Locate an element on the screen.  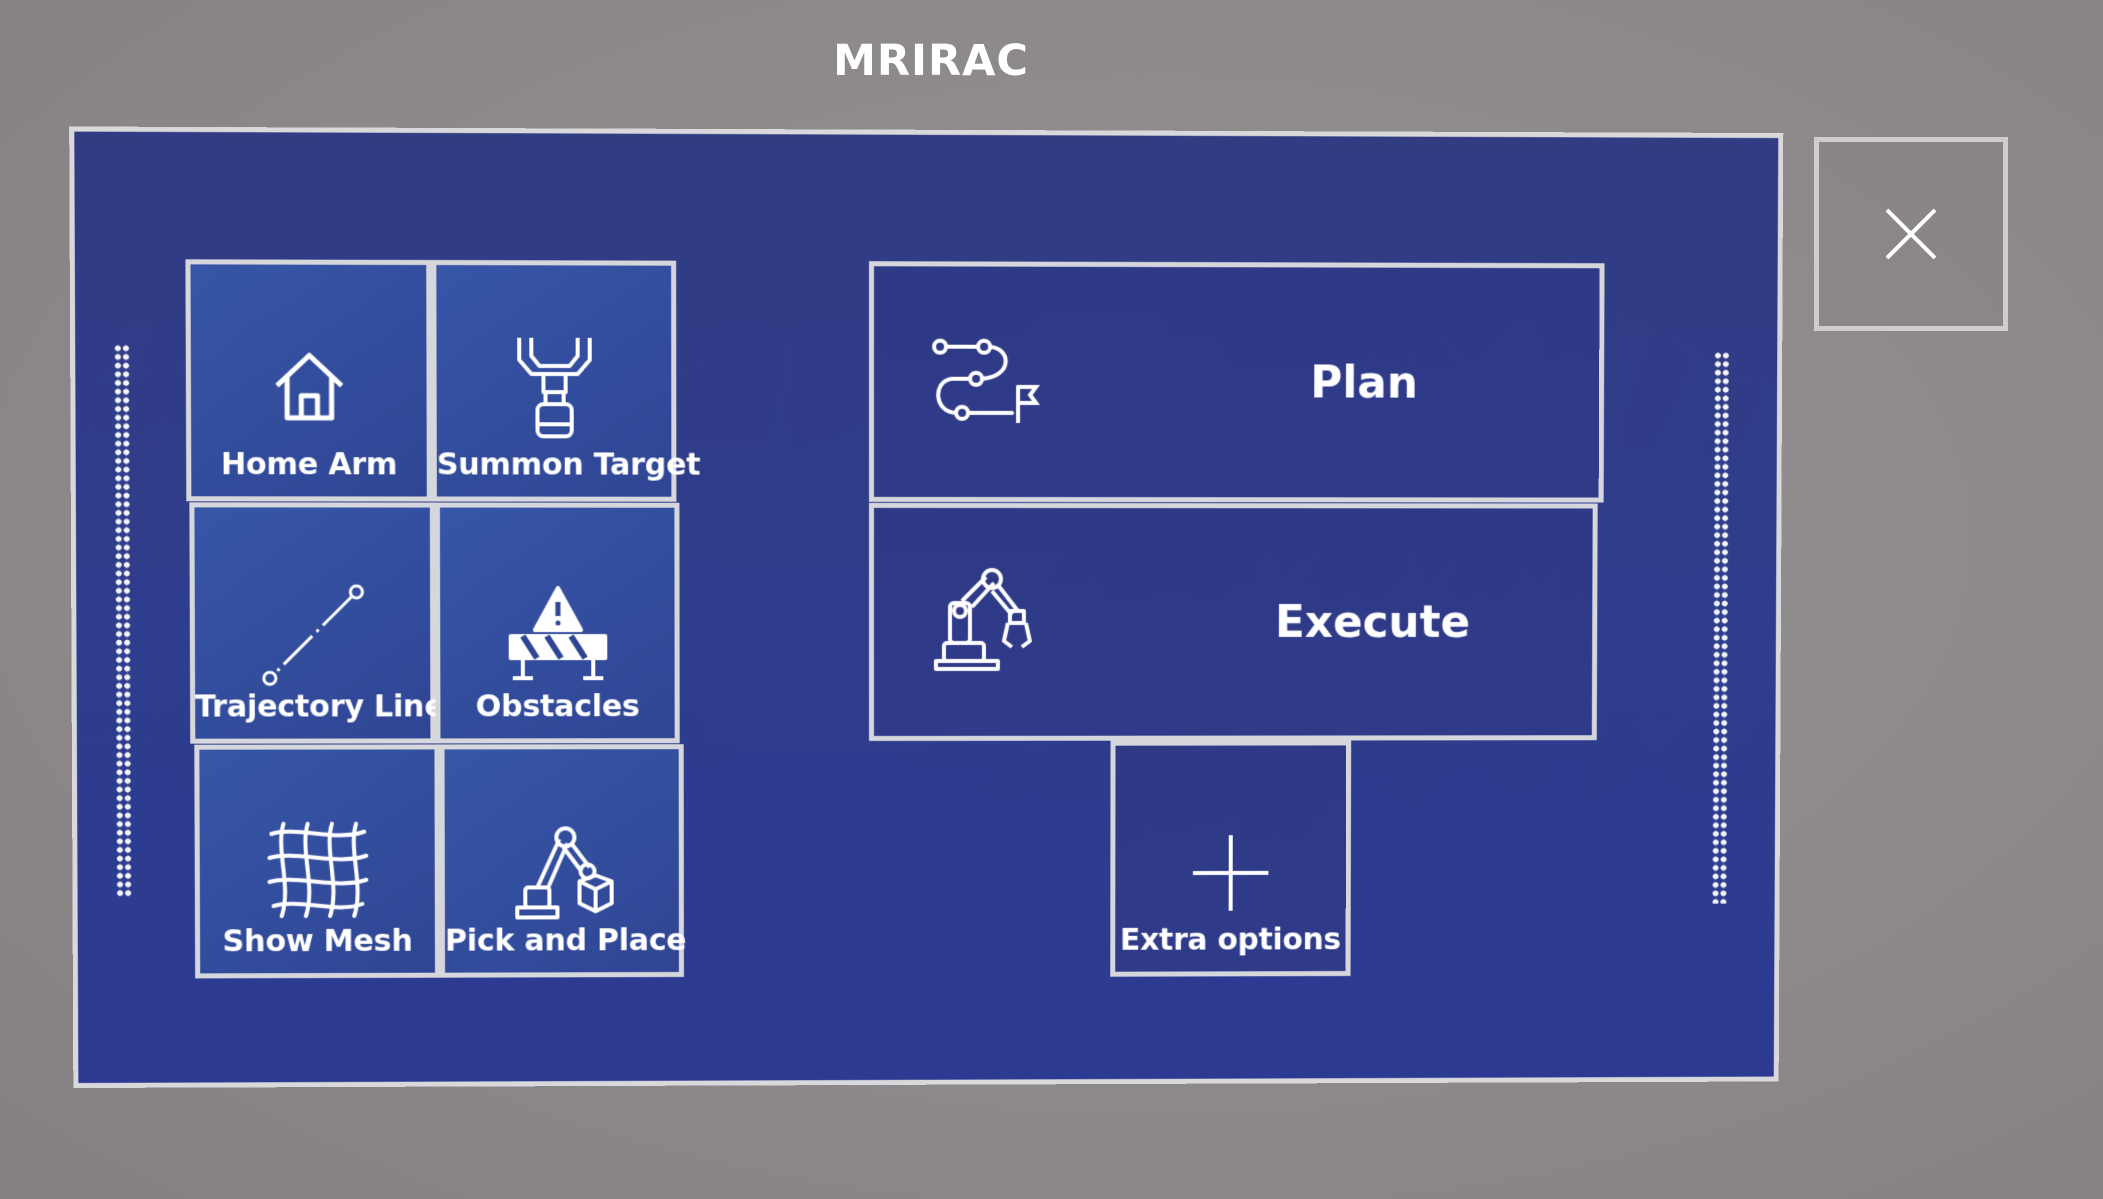
home-arm-button: Home Arm is located at coordinates (308, 380).